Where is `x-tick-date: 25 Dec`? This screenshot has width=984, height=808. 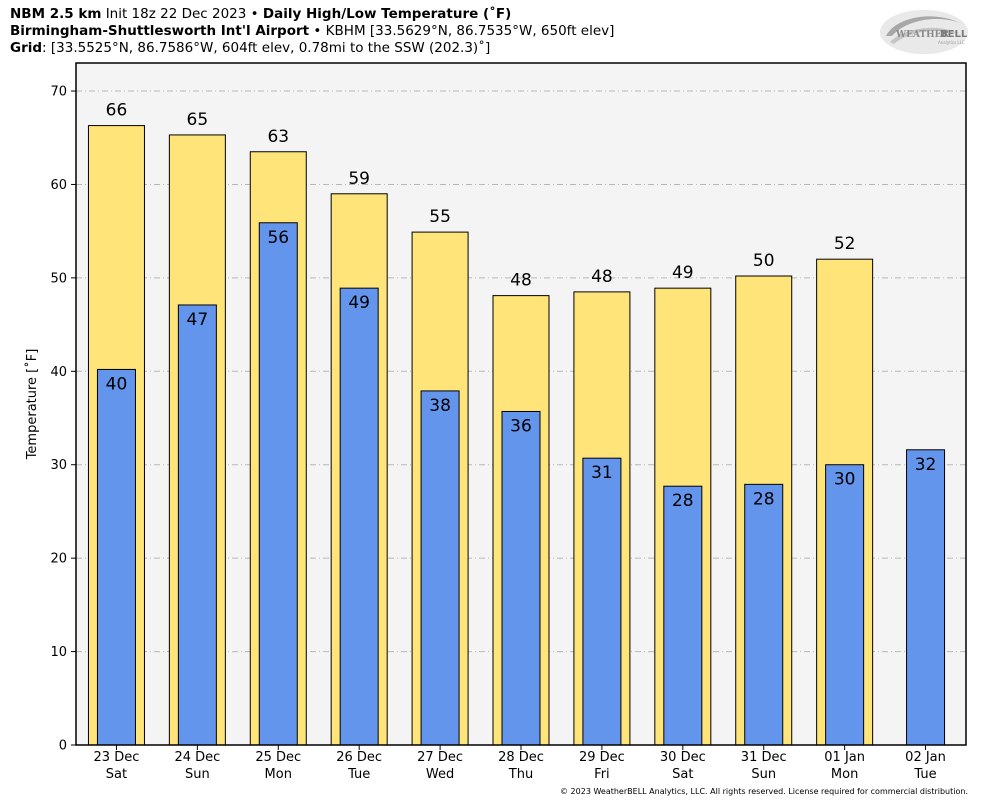
x-tick-date: 25 Dec is located at coordinates (278, 757).